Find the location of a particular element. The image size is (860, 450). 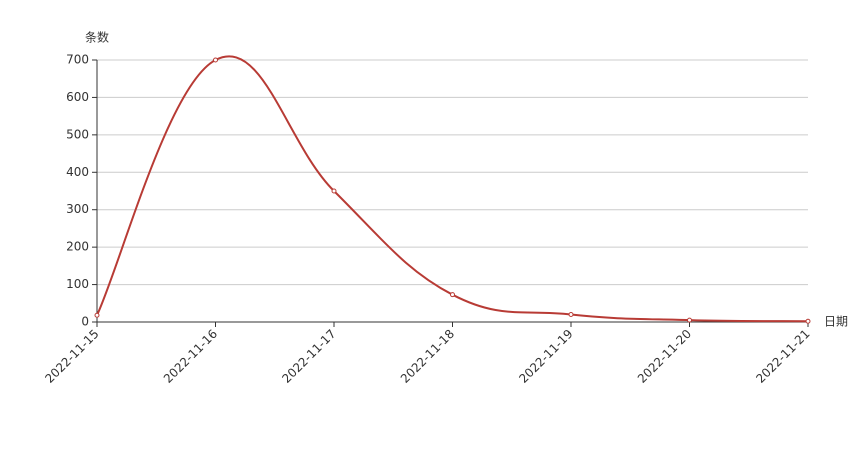

y-tick-label: 100 is located at coordinates (77, 284).